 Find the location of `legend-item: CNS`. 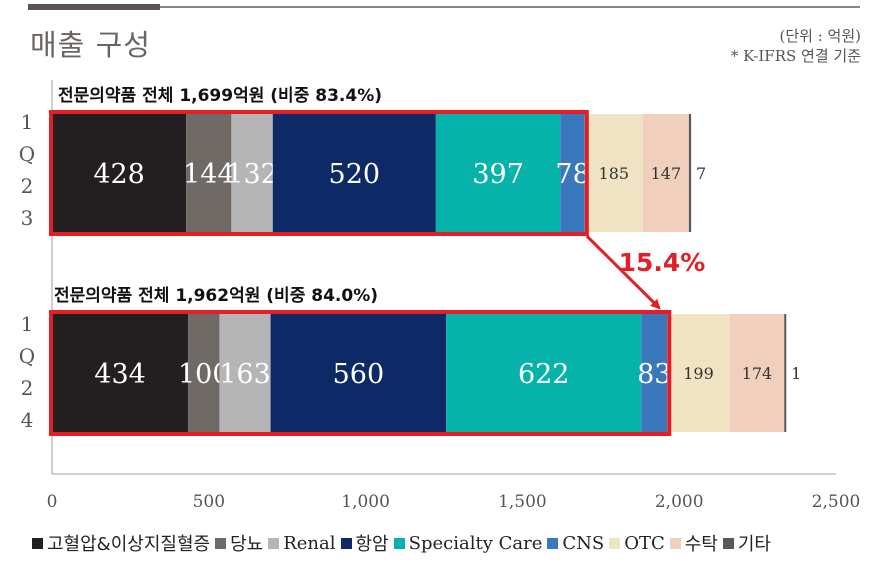

legend-item: CNS is located at coordinates (575, 543).